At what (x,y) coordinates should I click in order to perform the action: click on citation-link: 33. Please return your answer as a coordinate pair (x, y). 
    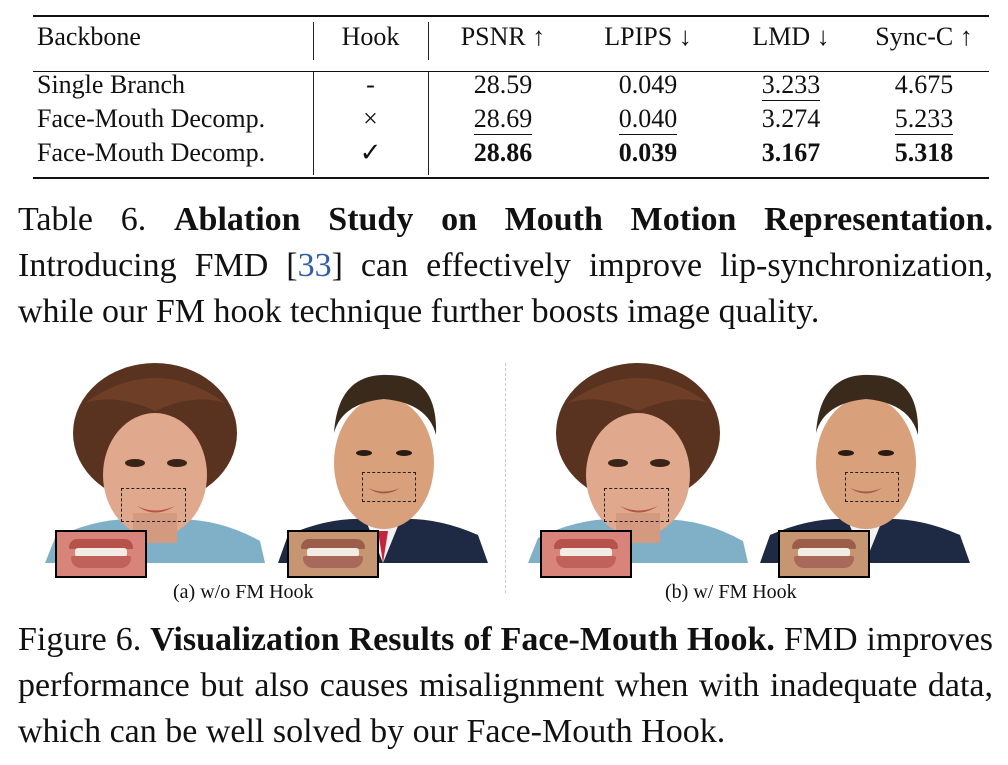
    Looking at the image, I should click on (314, 265).